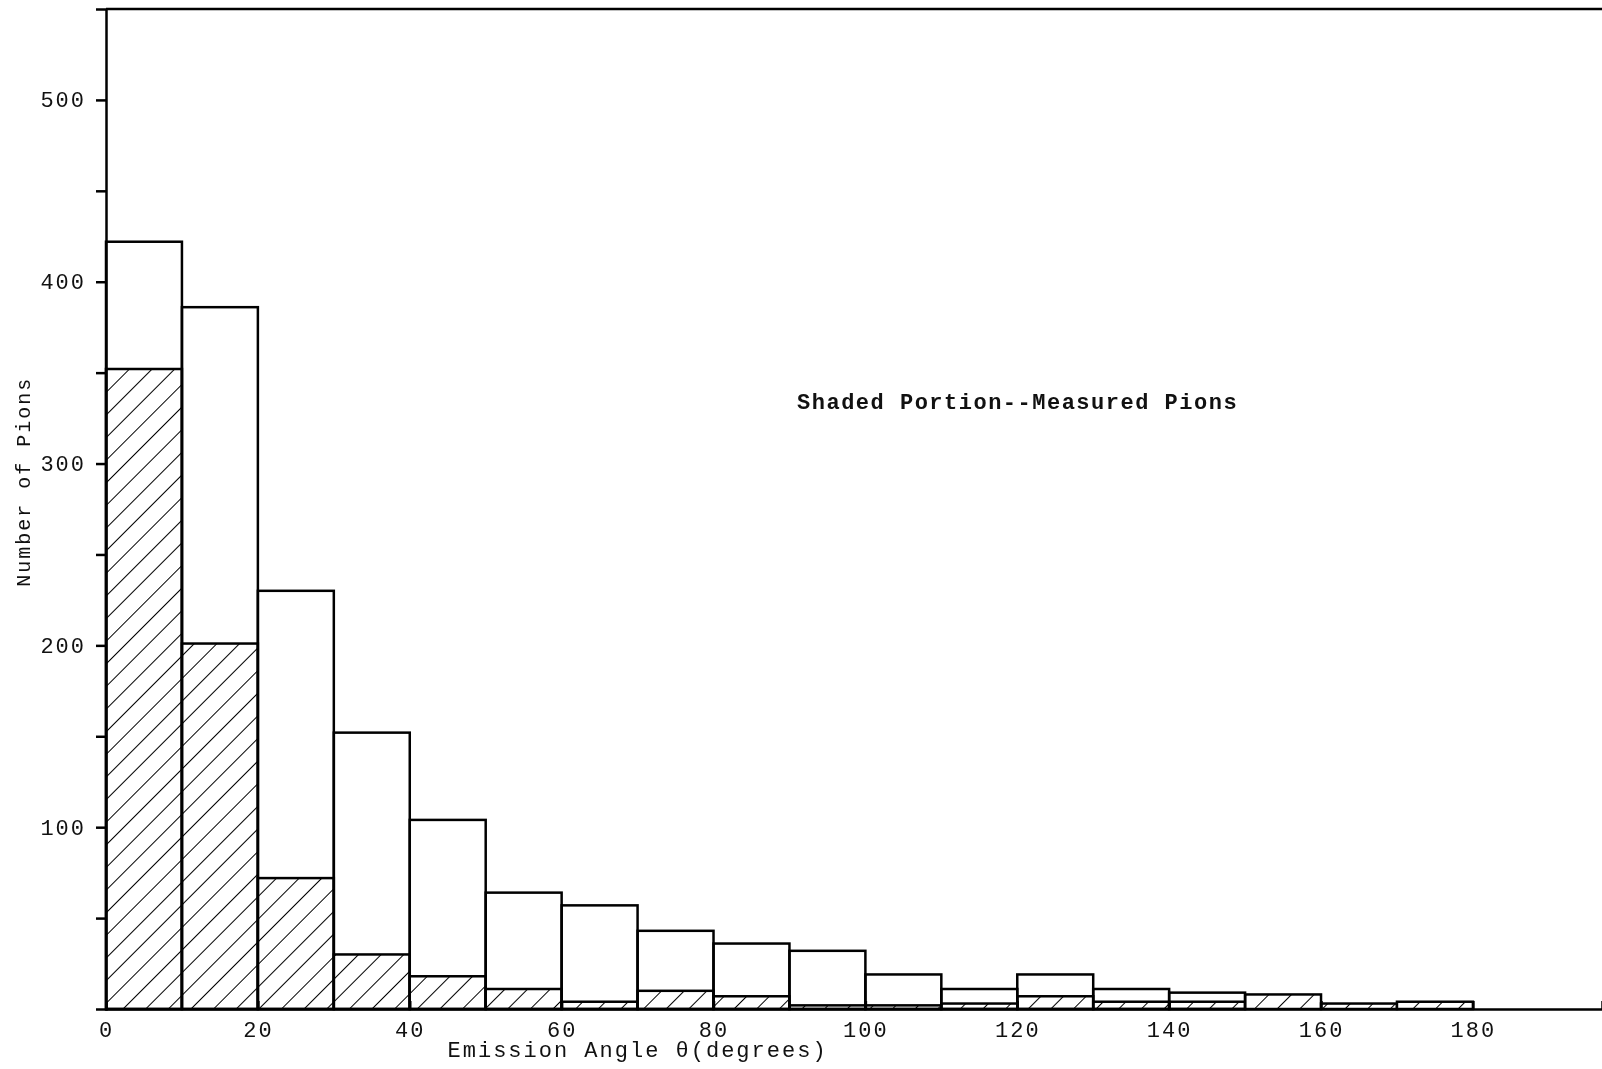 This screenshot has height=1069, width=1602. I want to click on y-axis-title: Number of Pions, so click(24, 481).